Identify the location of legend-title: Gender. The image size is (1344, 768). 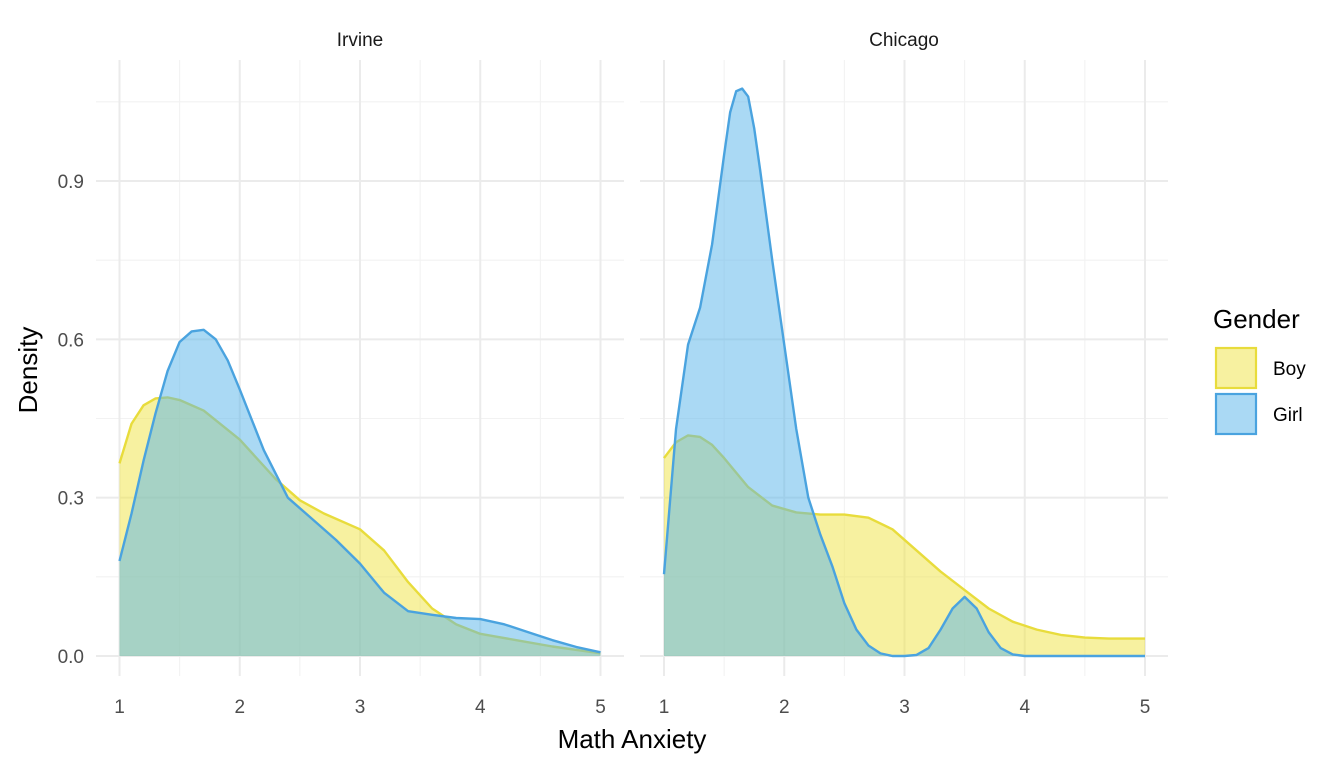
(1256, 319).